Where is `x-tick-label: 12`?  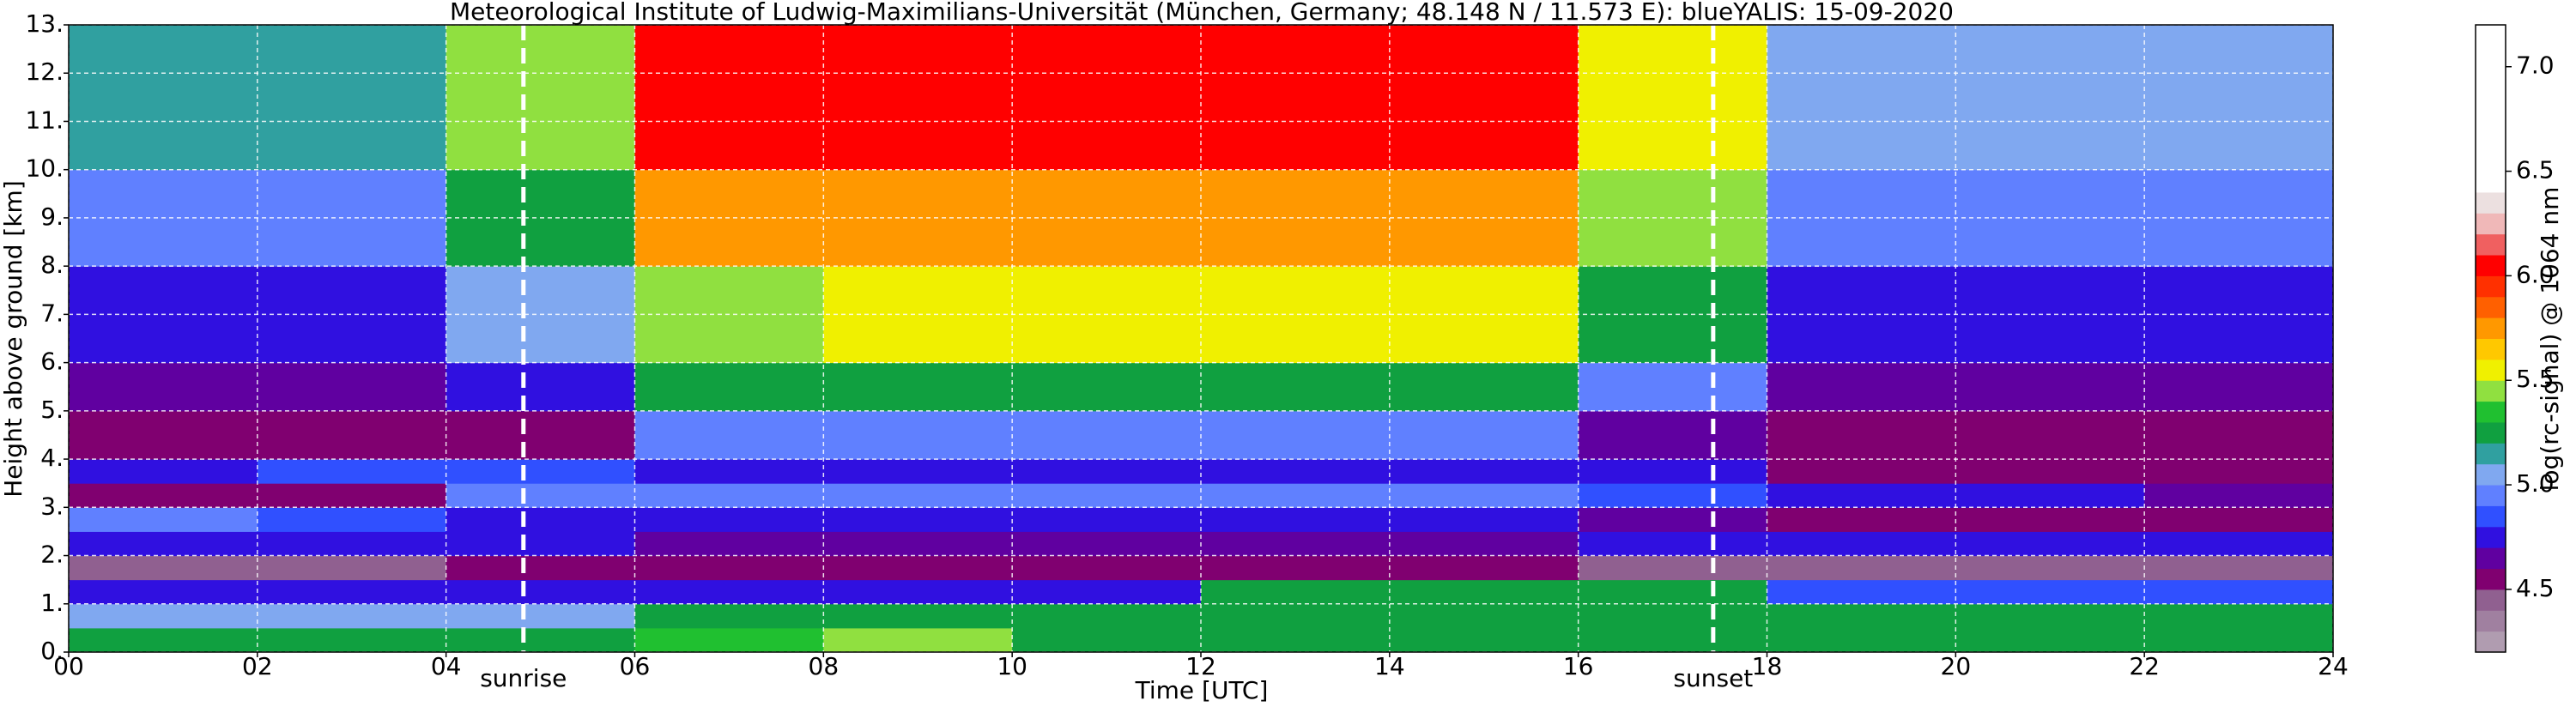
x-tick-label: 12 is located at coordinates (1200, 666).